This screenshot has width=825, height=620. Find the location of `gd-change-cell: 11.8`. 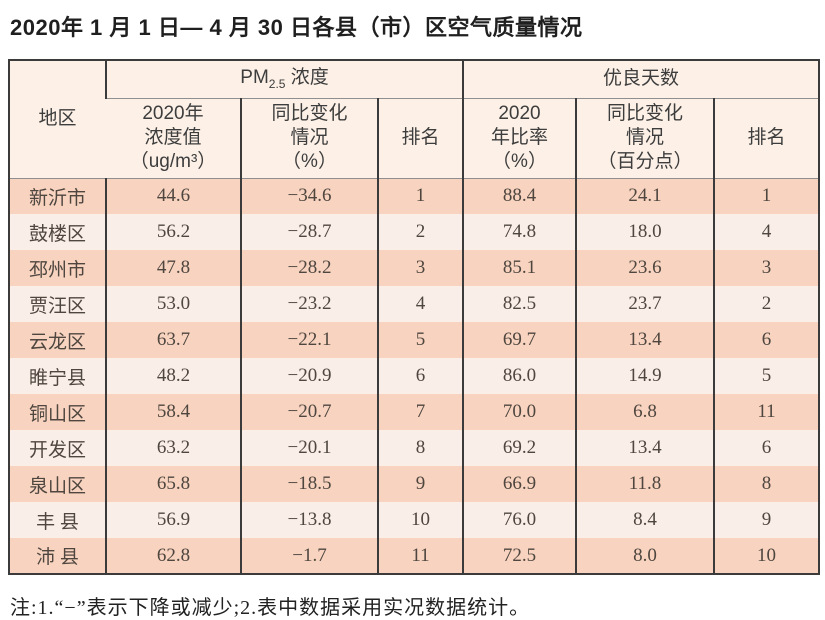

gd-change-cell: 11.8 is located at coordinates (644, 484).